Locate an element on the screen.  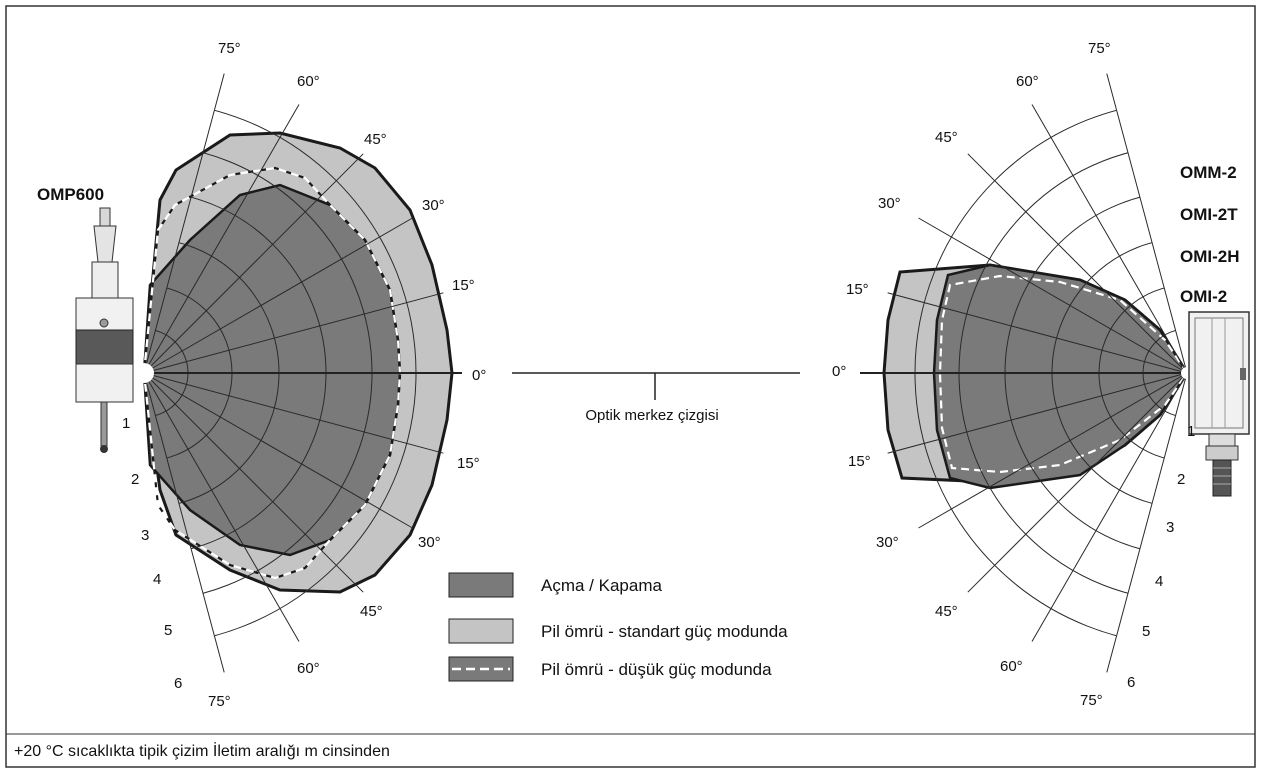
device-label-omm-2: OMM-2 is located at coordinates (1208, 172).